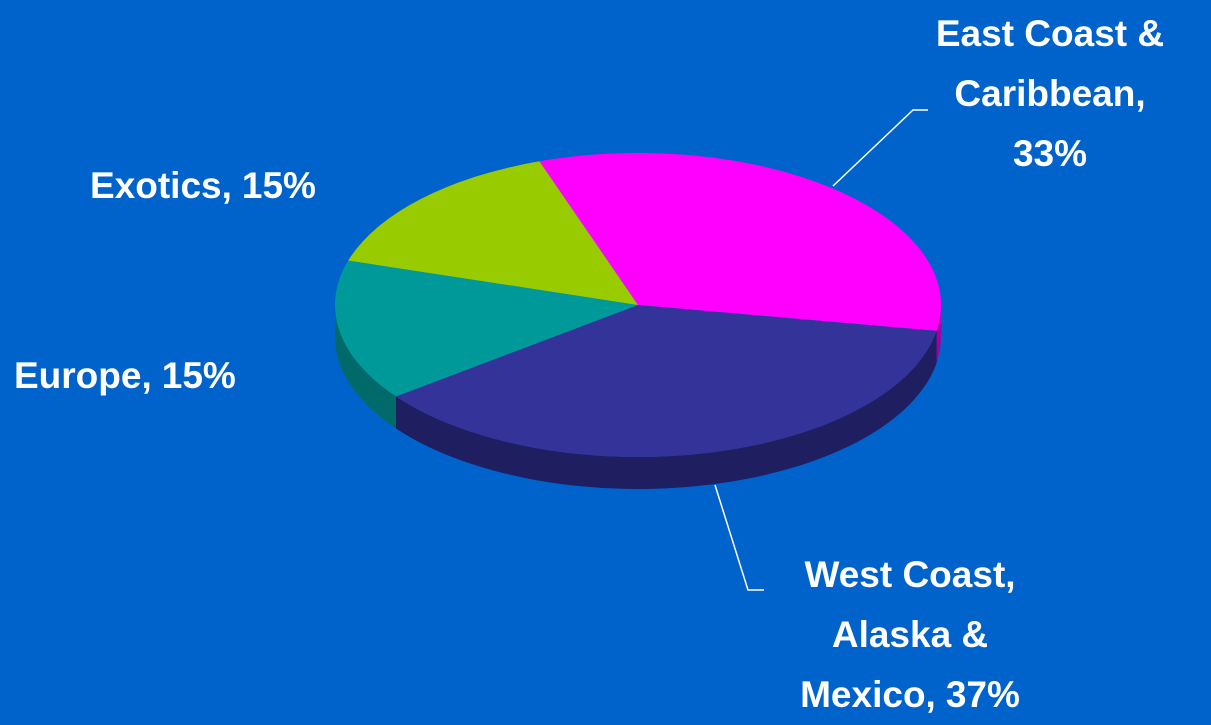 The width and height of the screenshot is (1211, 725). I want to click on category-label: West Coast, Alaska & Mexico,, so click(908, 634).